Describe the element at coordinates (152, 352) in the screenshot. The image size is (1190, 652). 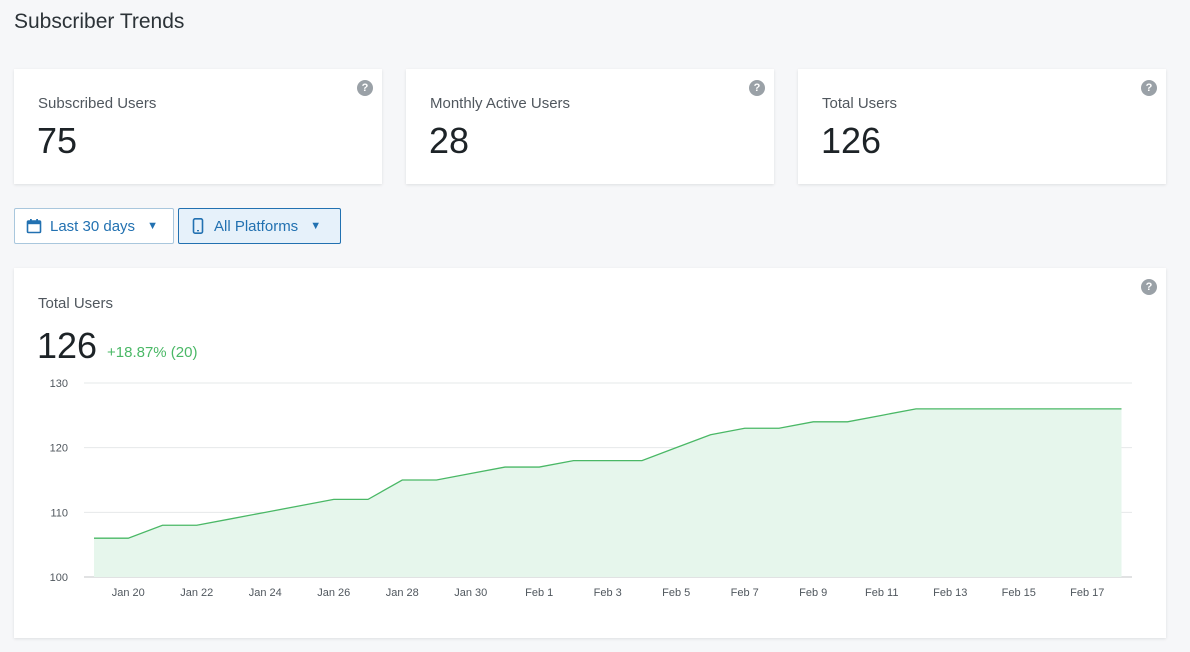
I see `chart-change-badge: +18.87% (20)` at that location.